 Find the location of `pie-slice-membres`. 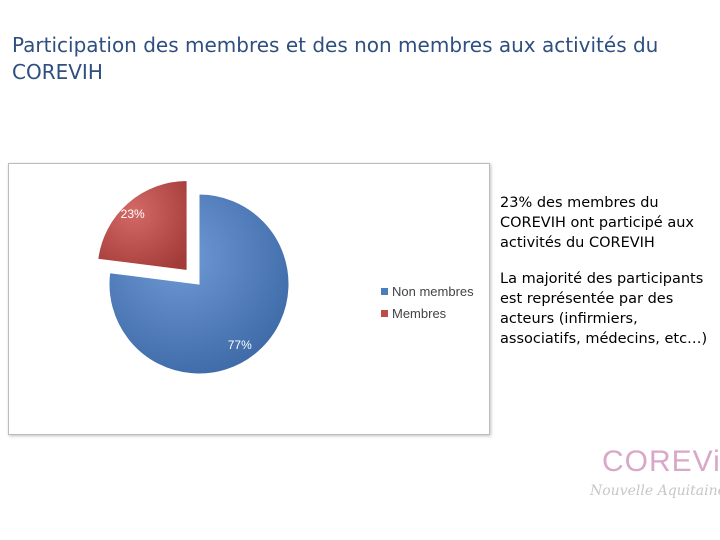

pie-slice-membres is located at coordinates (142, 225).